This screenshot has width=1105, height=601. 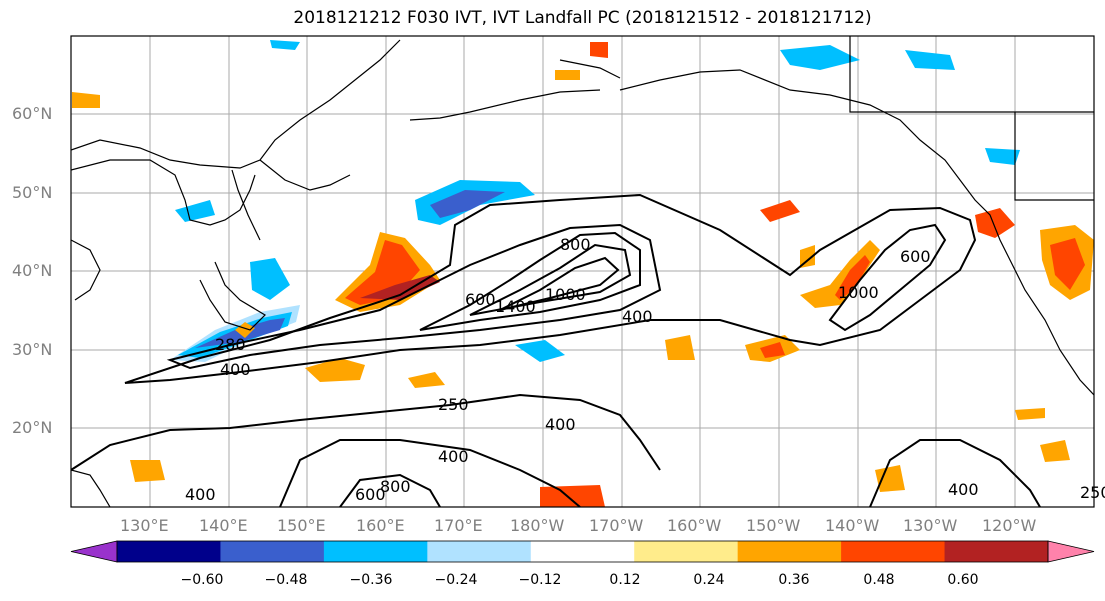 I want to click on colorbar-tick-label: −0.48, so click(x=286, y=580).